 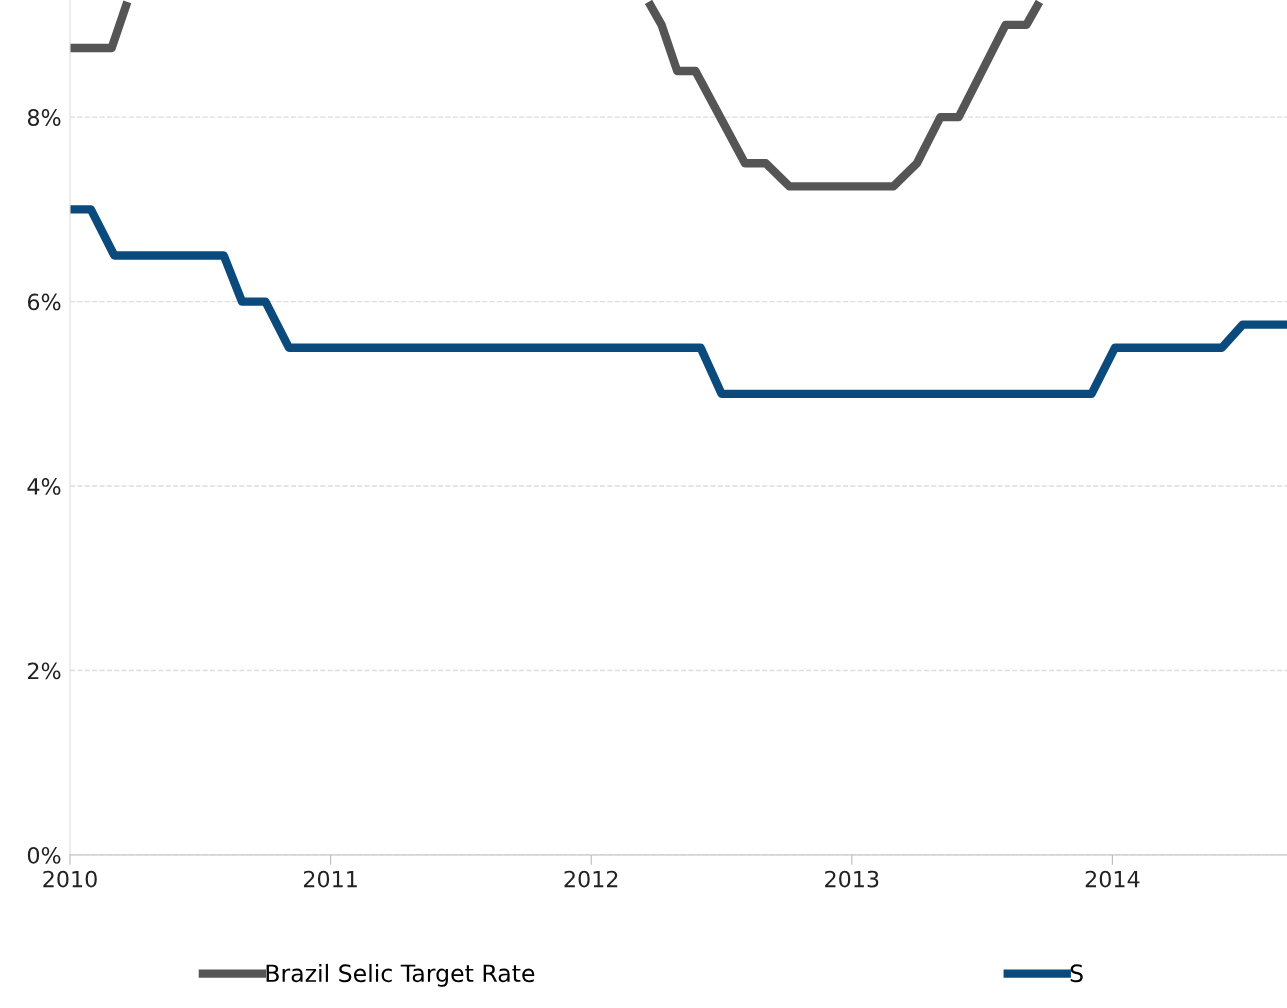 What do you see at coordinates (400, 975) in the screenshot?
I see `legend-label: Brazil Selic Target Rate` at bounding box center [400, 975].